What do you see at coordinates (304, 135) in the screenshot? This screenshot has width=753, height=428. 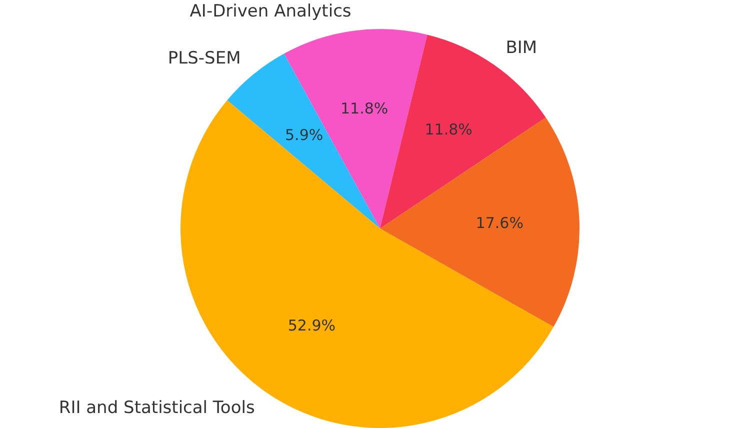 I see `data-label: 5.9%` at bounding box center [304, 135].